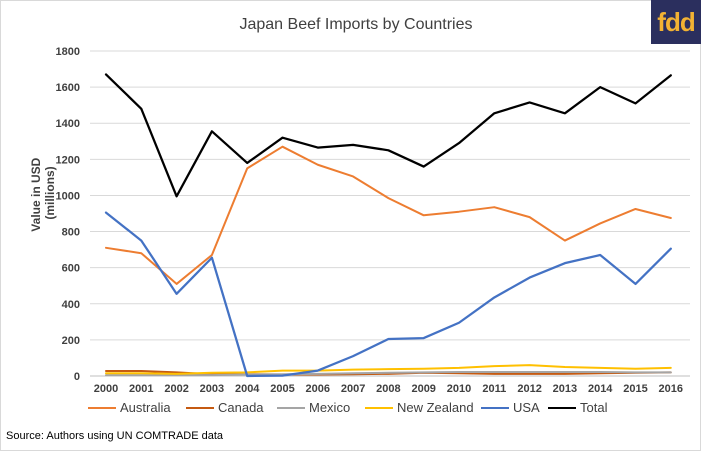  What do you see at coordinates (353, 389) in the screenshot?
I see `x-tick-label: 2007` at bounding box center [353, 389].